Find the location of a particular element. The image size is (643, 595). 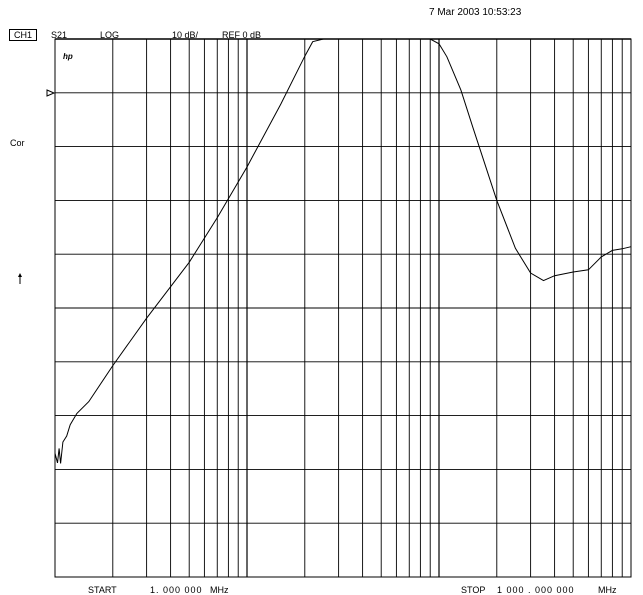

hp-logo: hp is located at coordinates (68, 56).